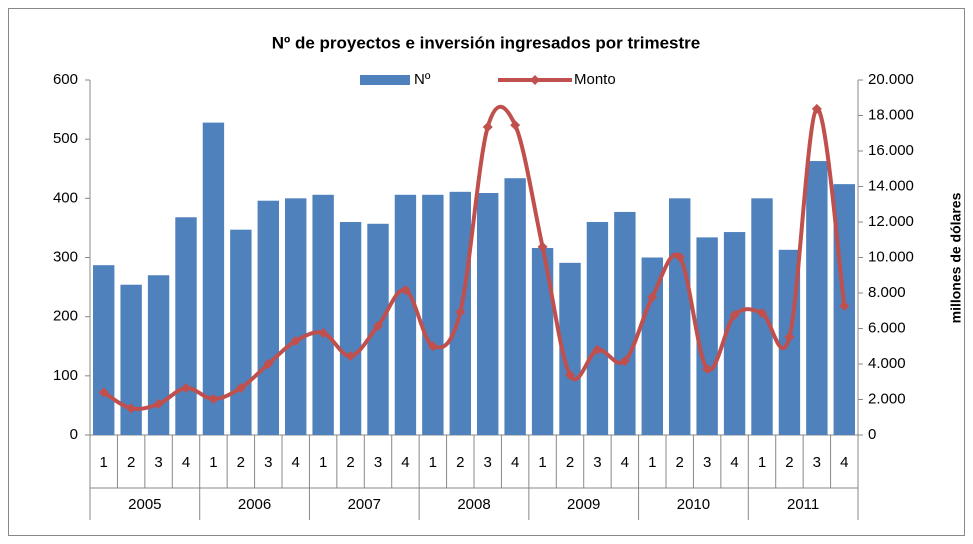 This screenshot has height=544, width=973. I want to click on y2-tick-label: 18.000, so click(891, 114).